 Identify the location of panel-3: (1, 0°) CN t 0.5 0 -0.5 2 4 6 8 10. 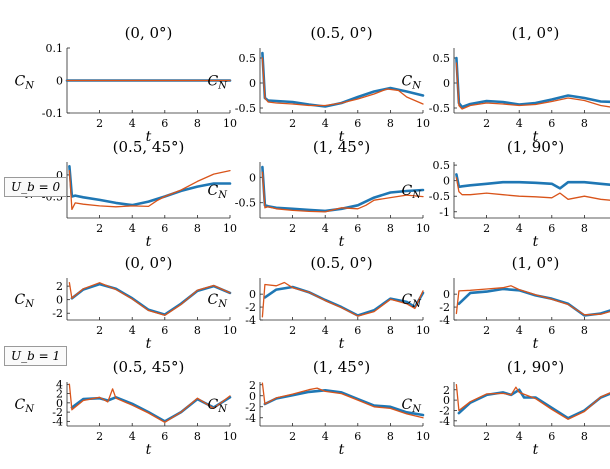
(506, 84).